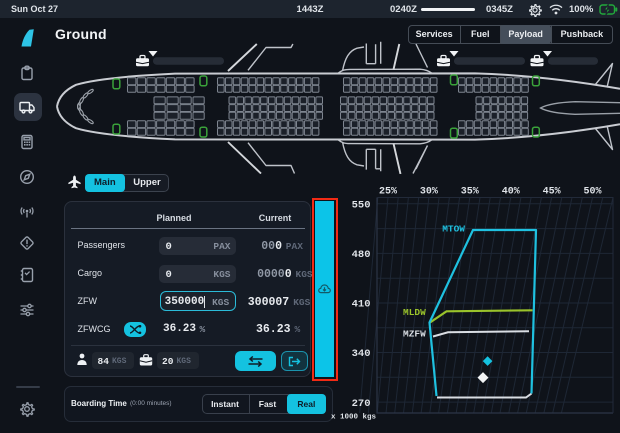  What do you see at coordinates (511, 192) in the screenshot?
I see `svg-text: 40%` at bounding box center [511, 192].